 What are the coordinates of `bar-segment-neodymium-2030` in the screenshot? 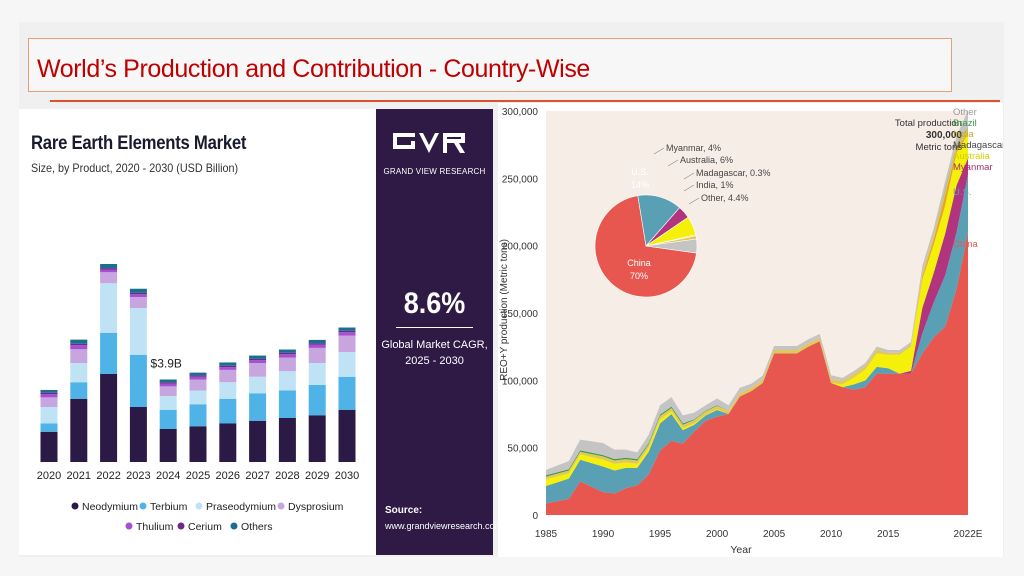 It's located at (347, 435).